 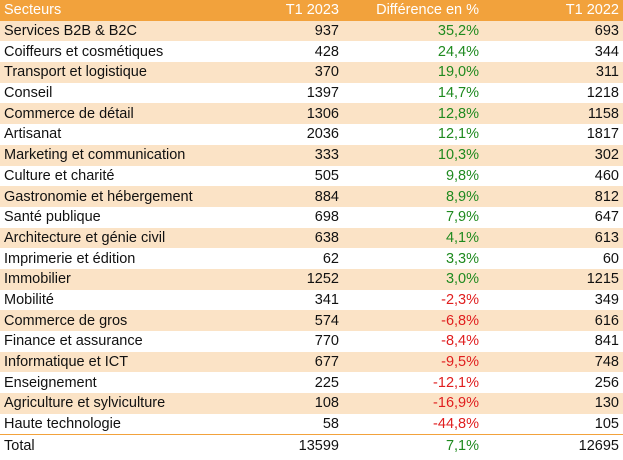 I want to click on t1-2023-cell: 1252, so click(x=278, y=279).